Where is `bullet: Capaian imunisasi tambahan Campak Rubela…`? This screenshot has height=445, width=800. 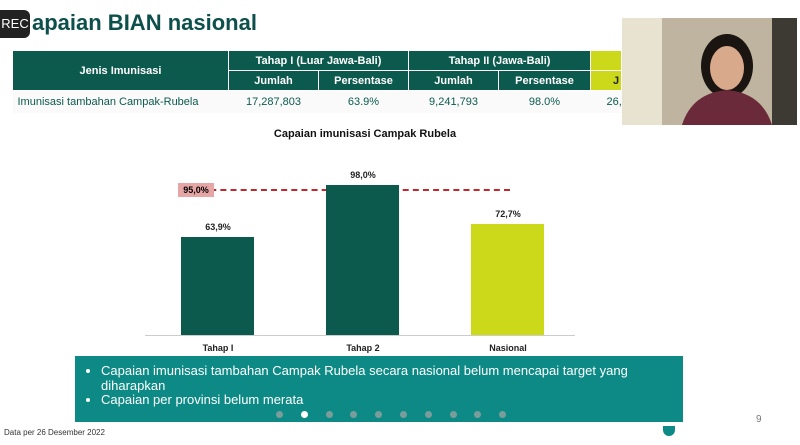 bullet: Capaian imunisasi tambahan Campak Rubela… is located at coordinates (386, 378).